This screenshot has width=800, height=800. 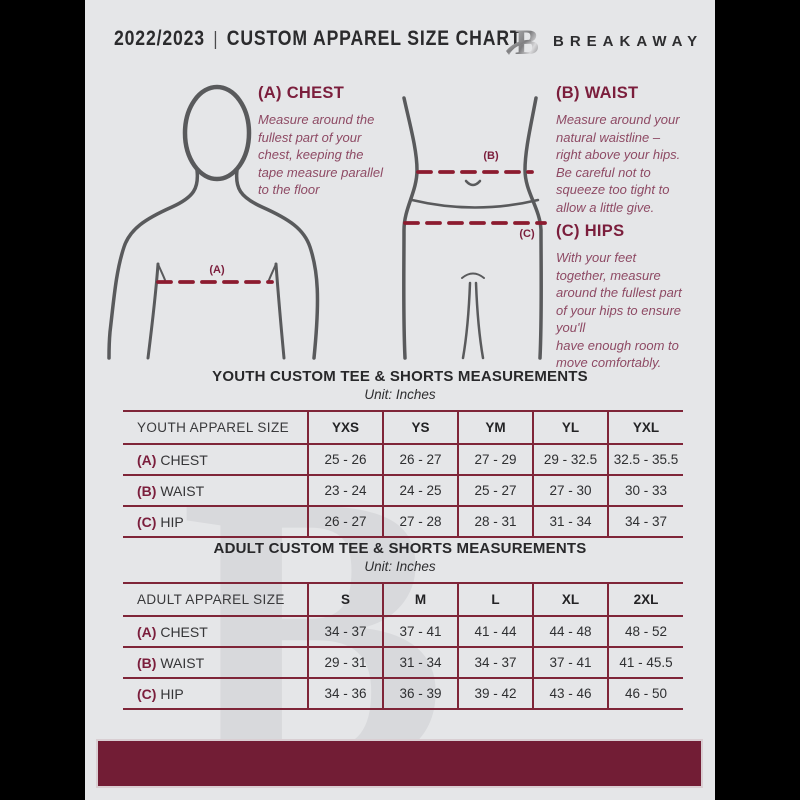 What do you see at coordinates (570, 631) in the screenshot?
I see `measurement-value-cell: 44 - 48` at bounding box center [570, 631].